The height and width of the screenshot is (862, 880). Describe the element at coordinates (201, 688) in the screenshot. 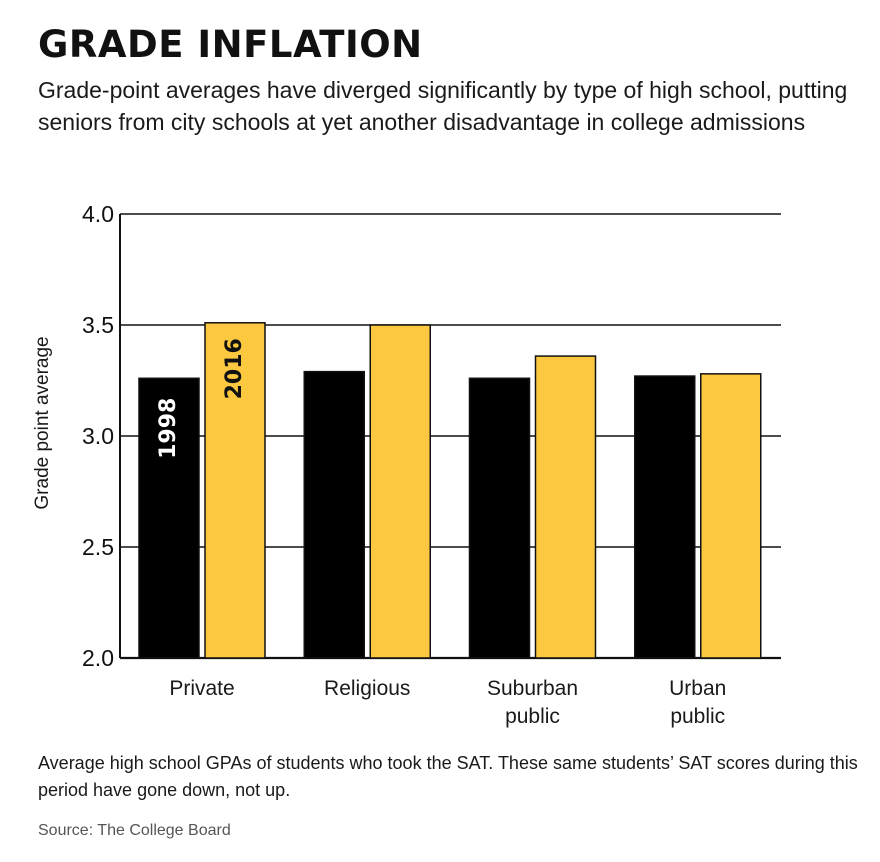

I see `category-label: Private` at that location.